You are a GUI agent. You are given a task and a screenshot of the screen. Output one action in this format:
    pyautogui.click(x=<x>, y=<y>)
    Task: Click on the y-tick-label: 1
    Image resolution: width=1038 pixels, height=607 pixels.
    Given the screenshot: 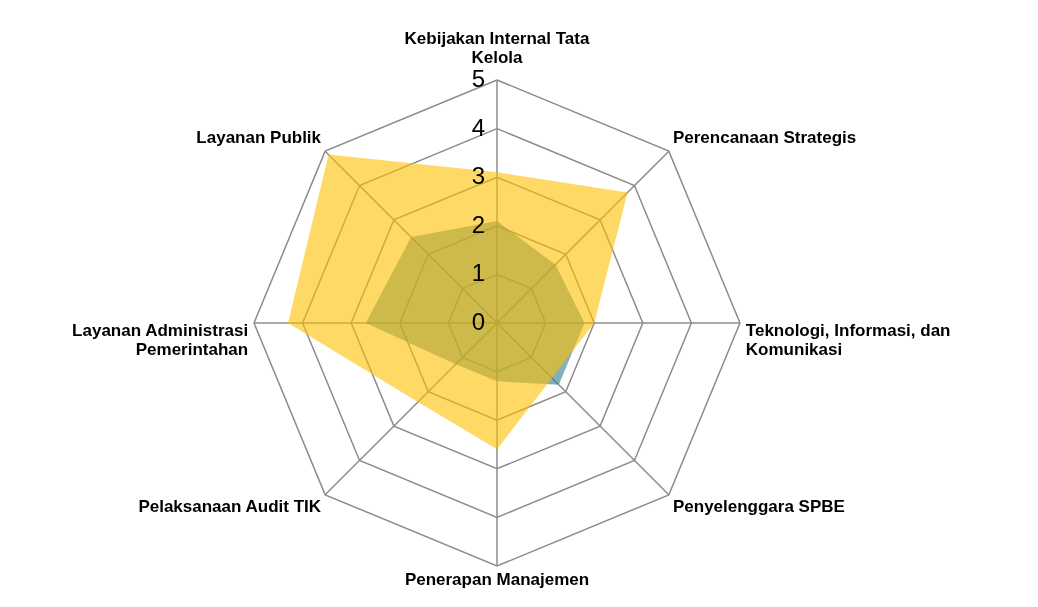 What is the action you would take?
    pyautogui.click(x=478, y=273)
    